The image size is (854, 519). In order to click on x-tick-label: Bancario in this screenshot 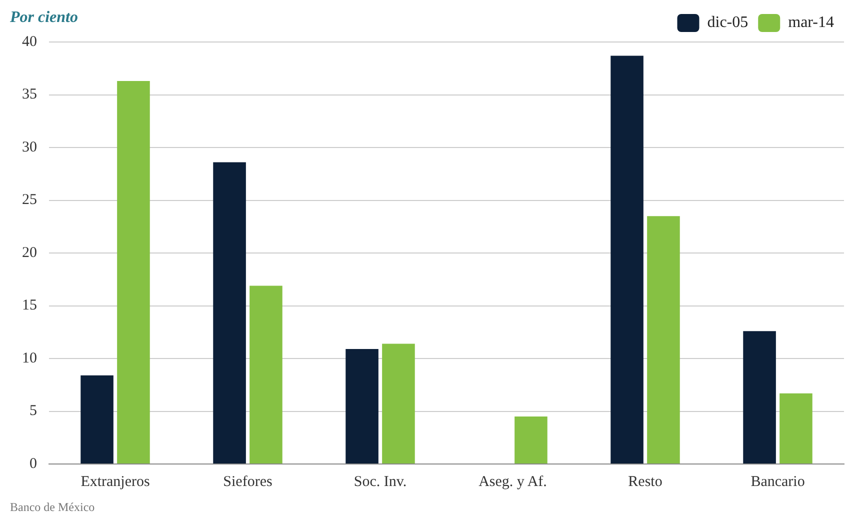, I will do `click(777, 482)`.